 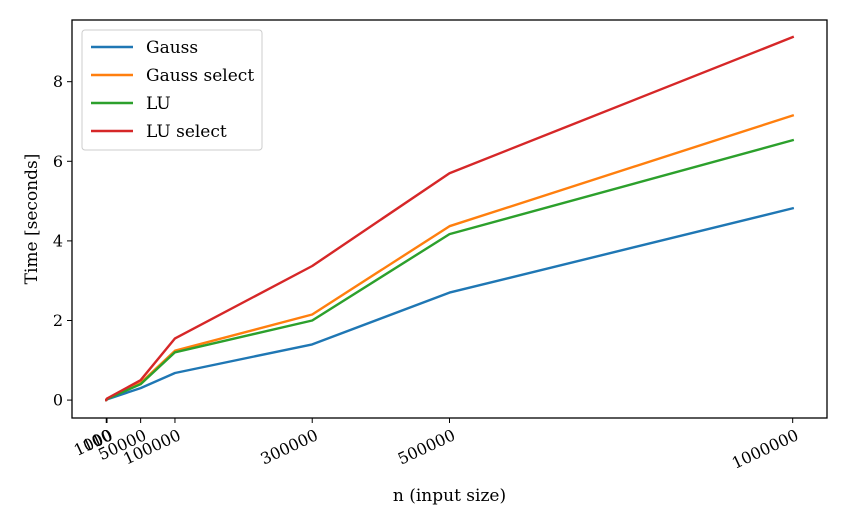 I want to click on y-axis-label: Time [seconds], so click(x=32, y=219).